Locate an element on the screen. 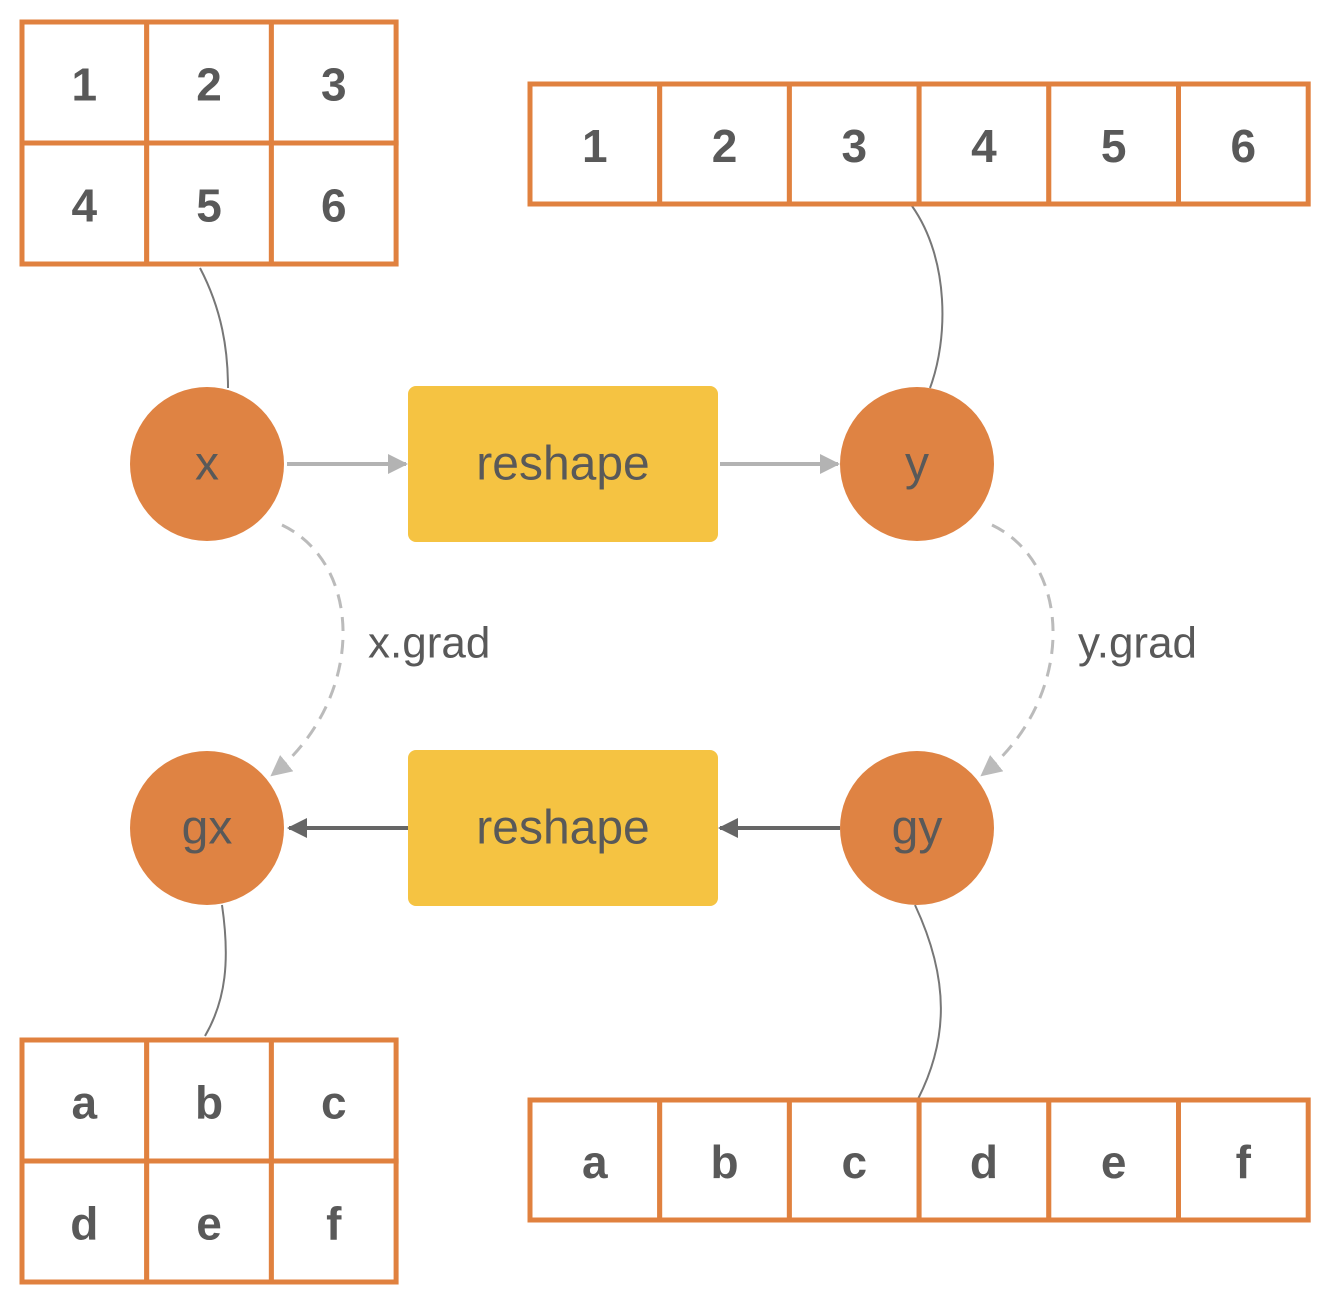 This screenshot has width=1328, height=1304. grad-arrows is located at coordinates (662, 650).